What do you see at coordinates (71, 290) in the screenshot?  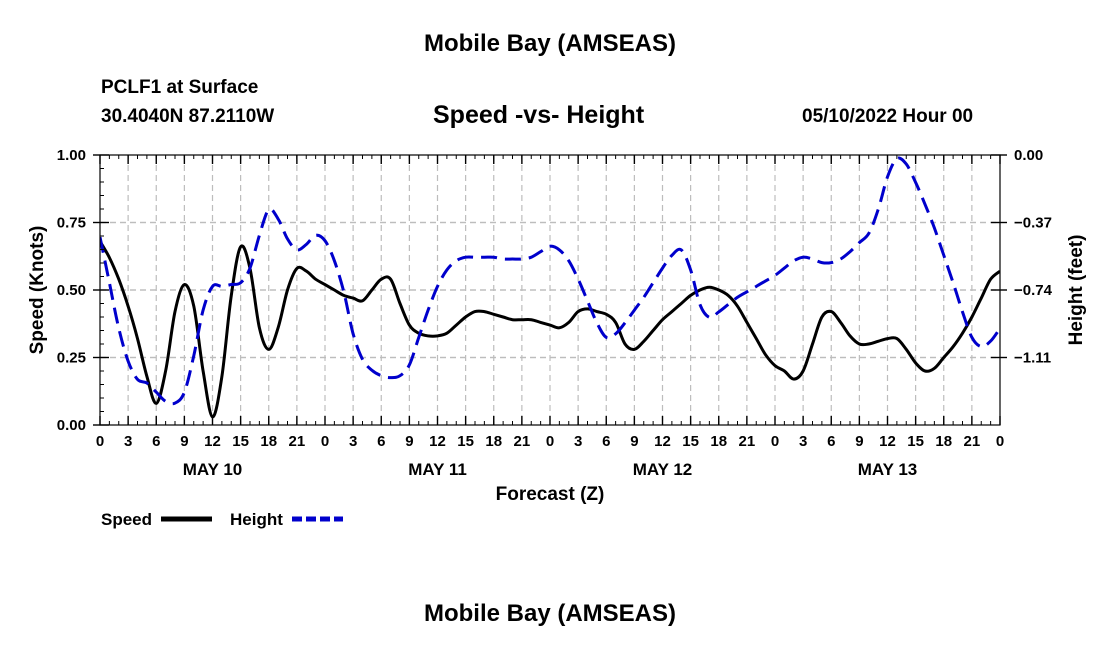 I see `y-tick-label: 0.50` at bounding box center [71, 290].